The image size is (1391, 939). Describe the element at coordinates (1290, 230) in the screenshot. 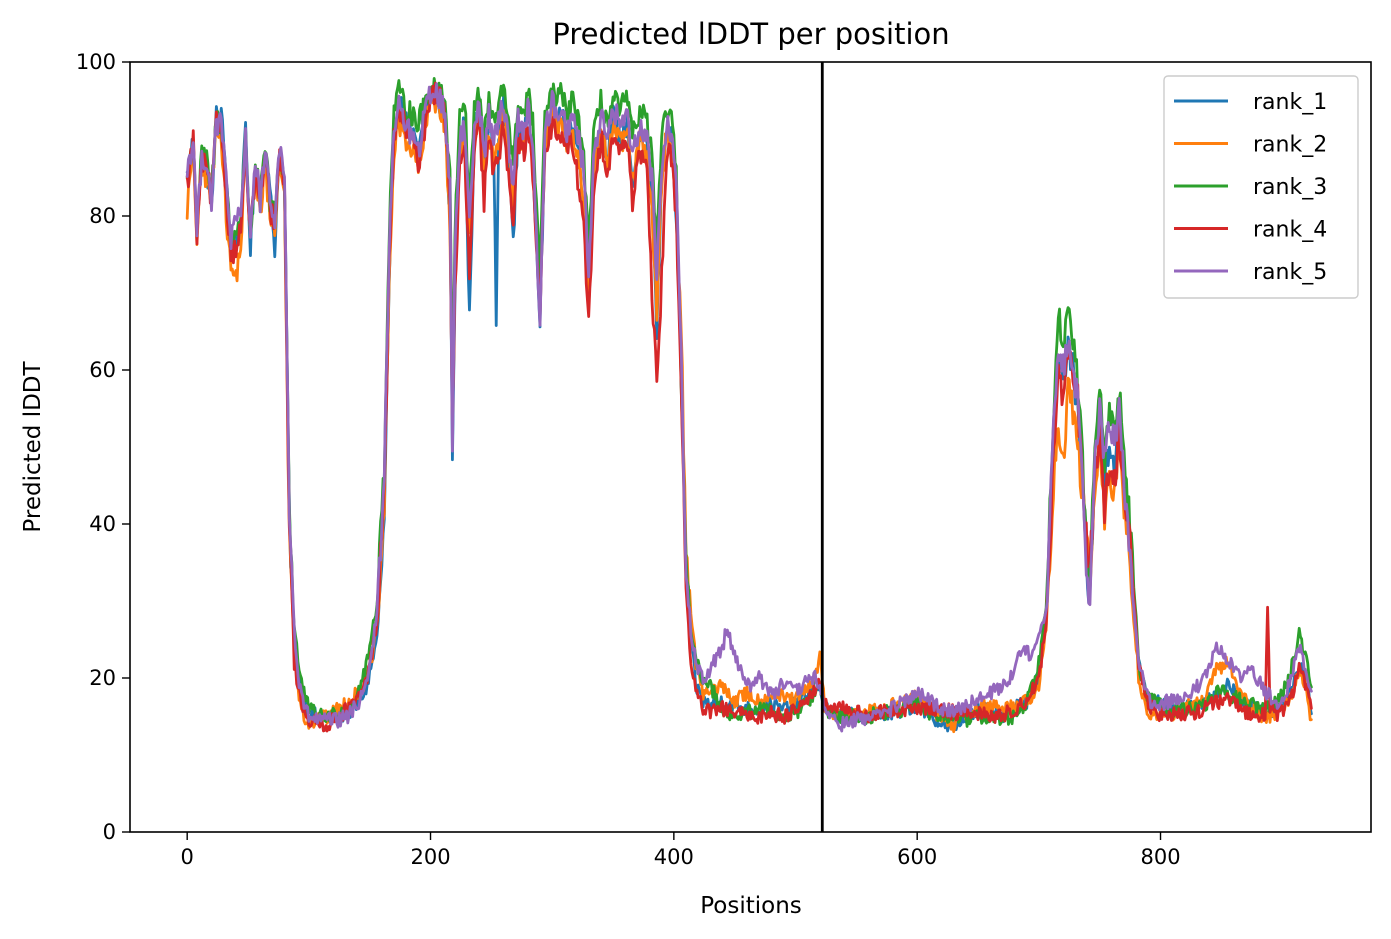

I see `legend-label-rank-4: rank_4` at that location.